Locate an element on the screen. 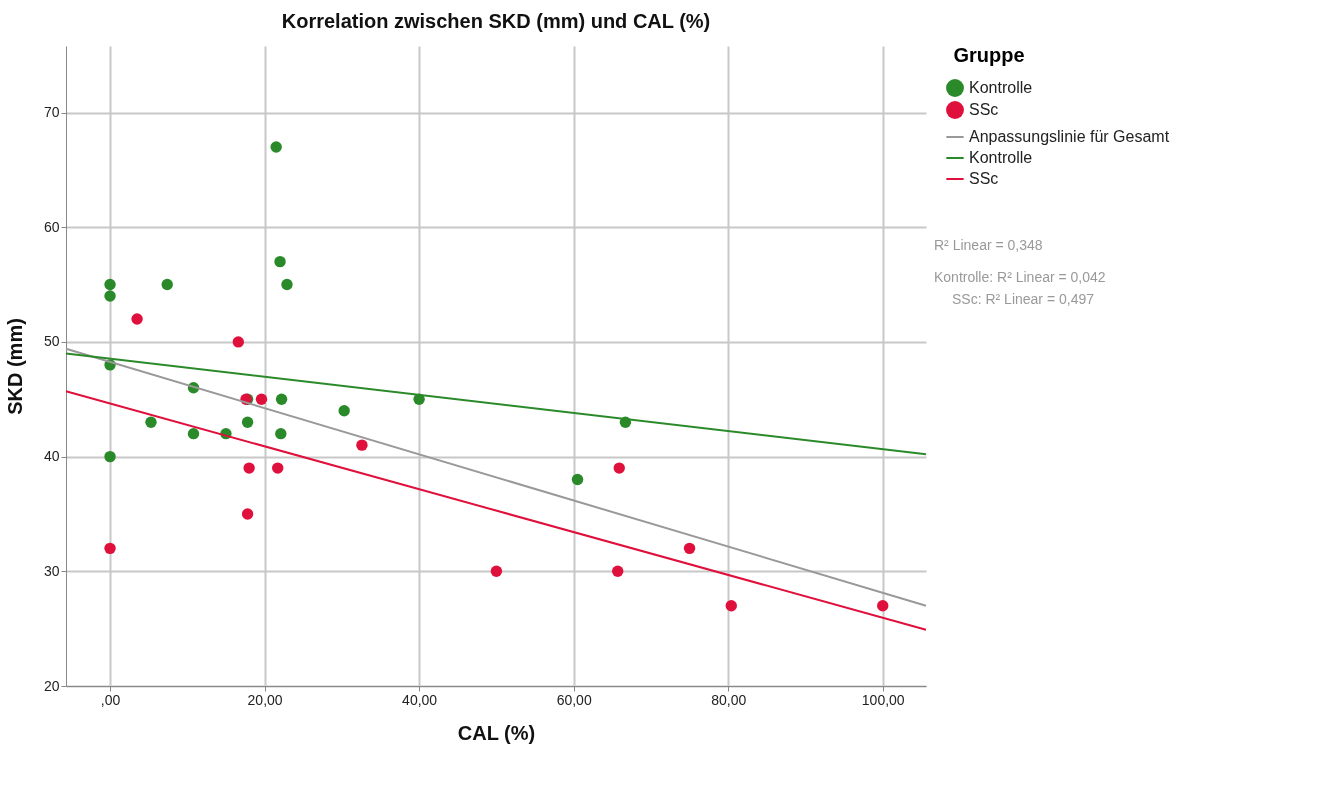 This screenshot has width=1327, height=800. chart-title: Korrelation zwischen SKD (mm) und CAL (%) is located at coordinates (496, 21).